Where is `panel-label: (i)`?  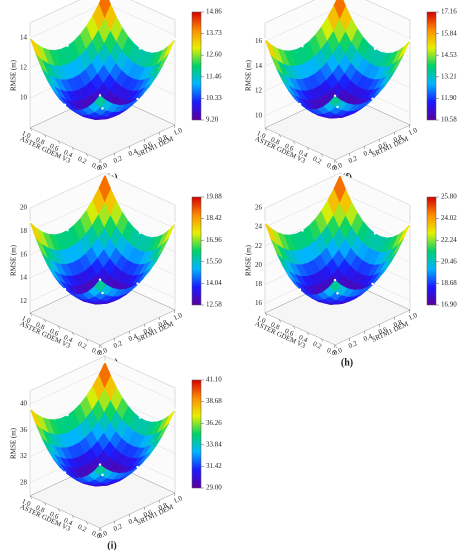
panel-label: (i) is located at coordinates (111, 545).